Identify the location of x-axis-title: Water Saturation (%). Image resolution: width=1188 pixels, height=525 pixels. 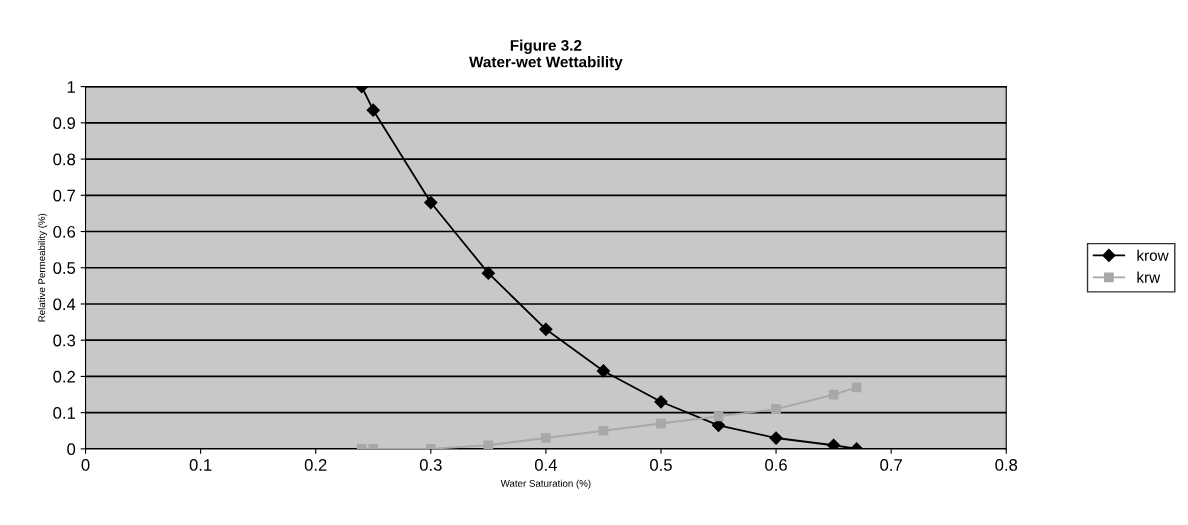
(545, 484).